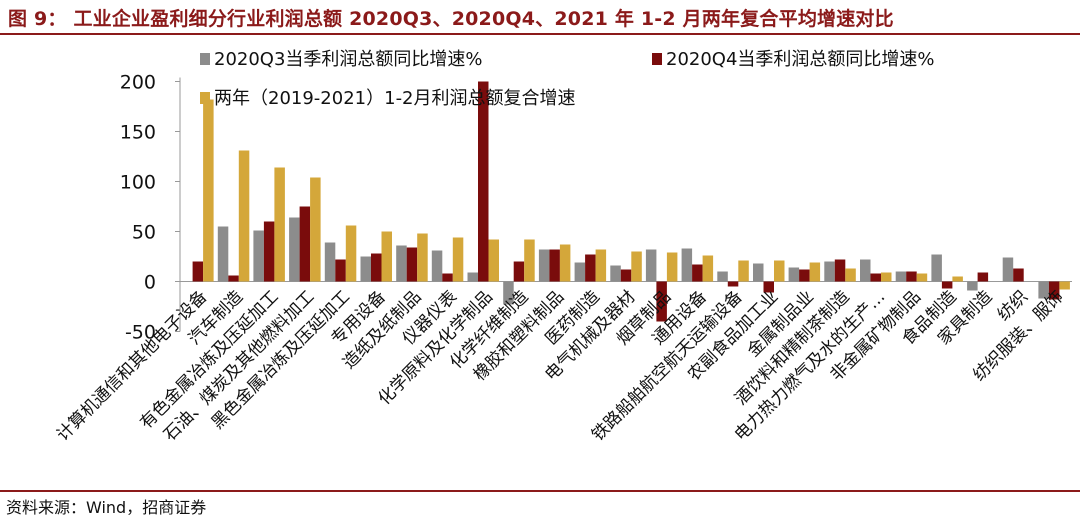 The image size is (1080, 518). What do you see at coordinates (150, 283) in the screenshot?
I see `y-tick-label: 0` at bounding box center [150, 283].